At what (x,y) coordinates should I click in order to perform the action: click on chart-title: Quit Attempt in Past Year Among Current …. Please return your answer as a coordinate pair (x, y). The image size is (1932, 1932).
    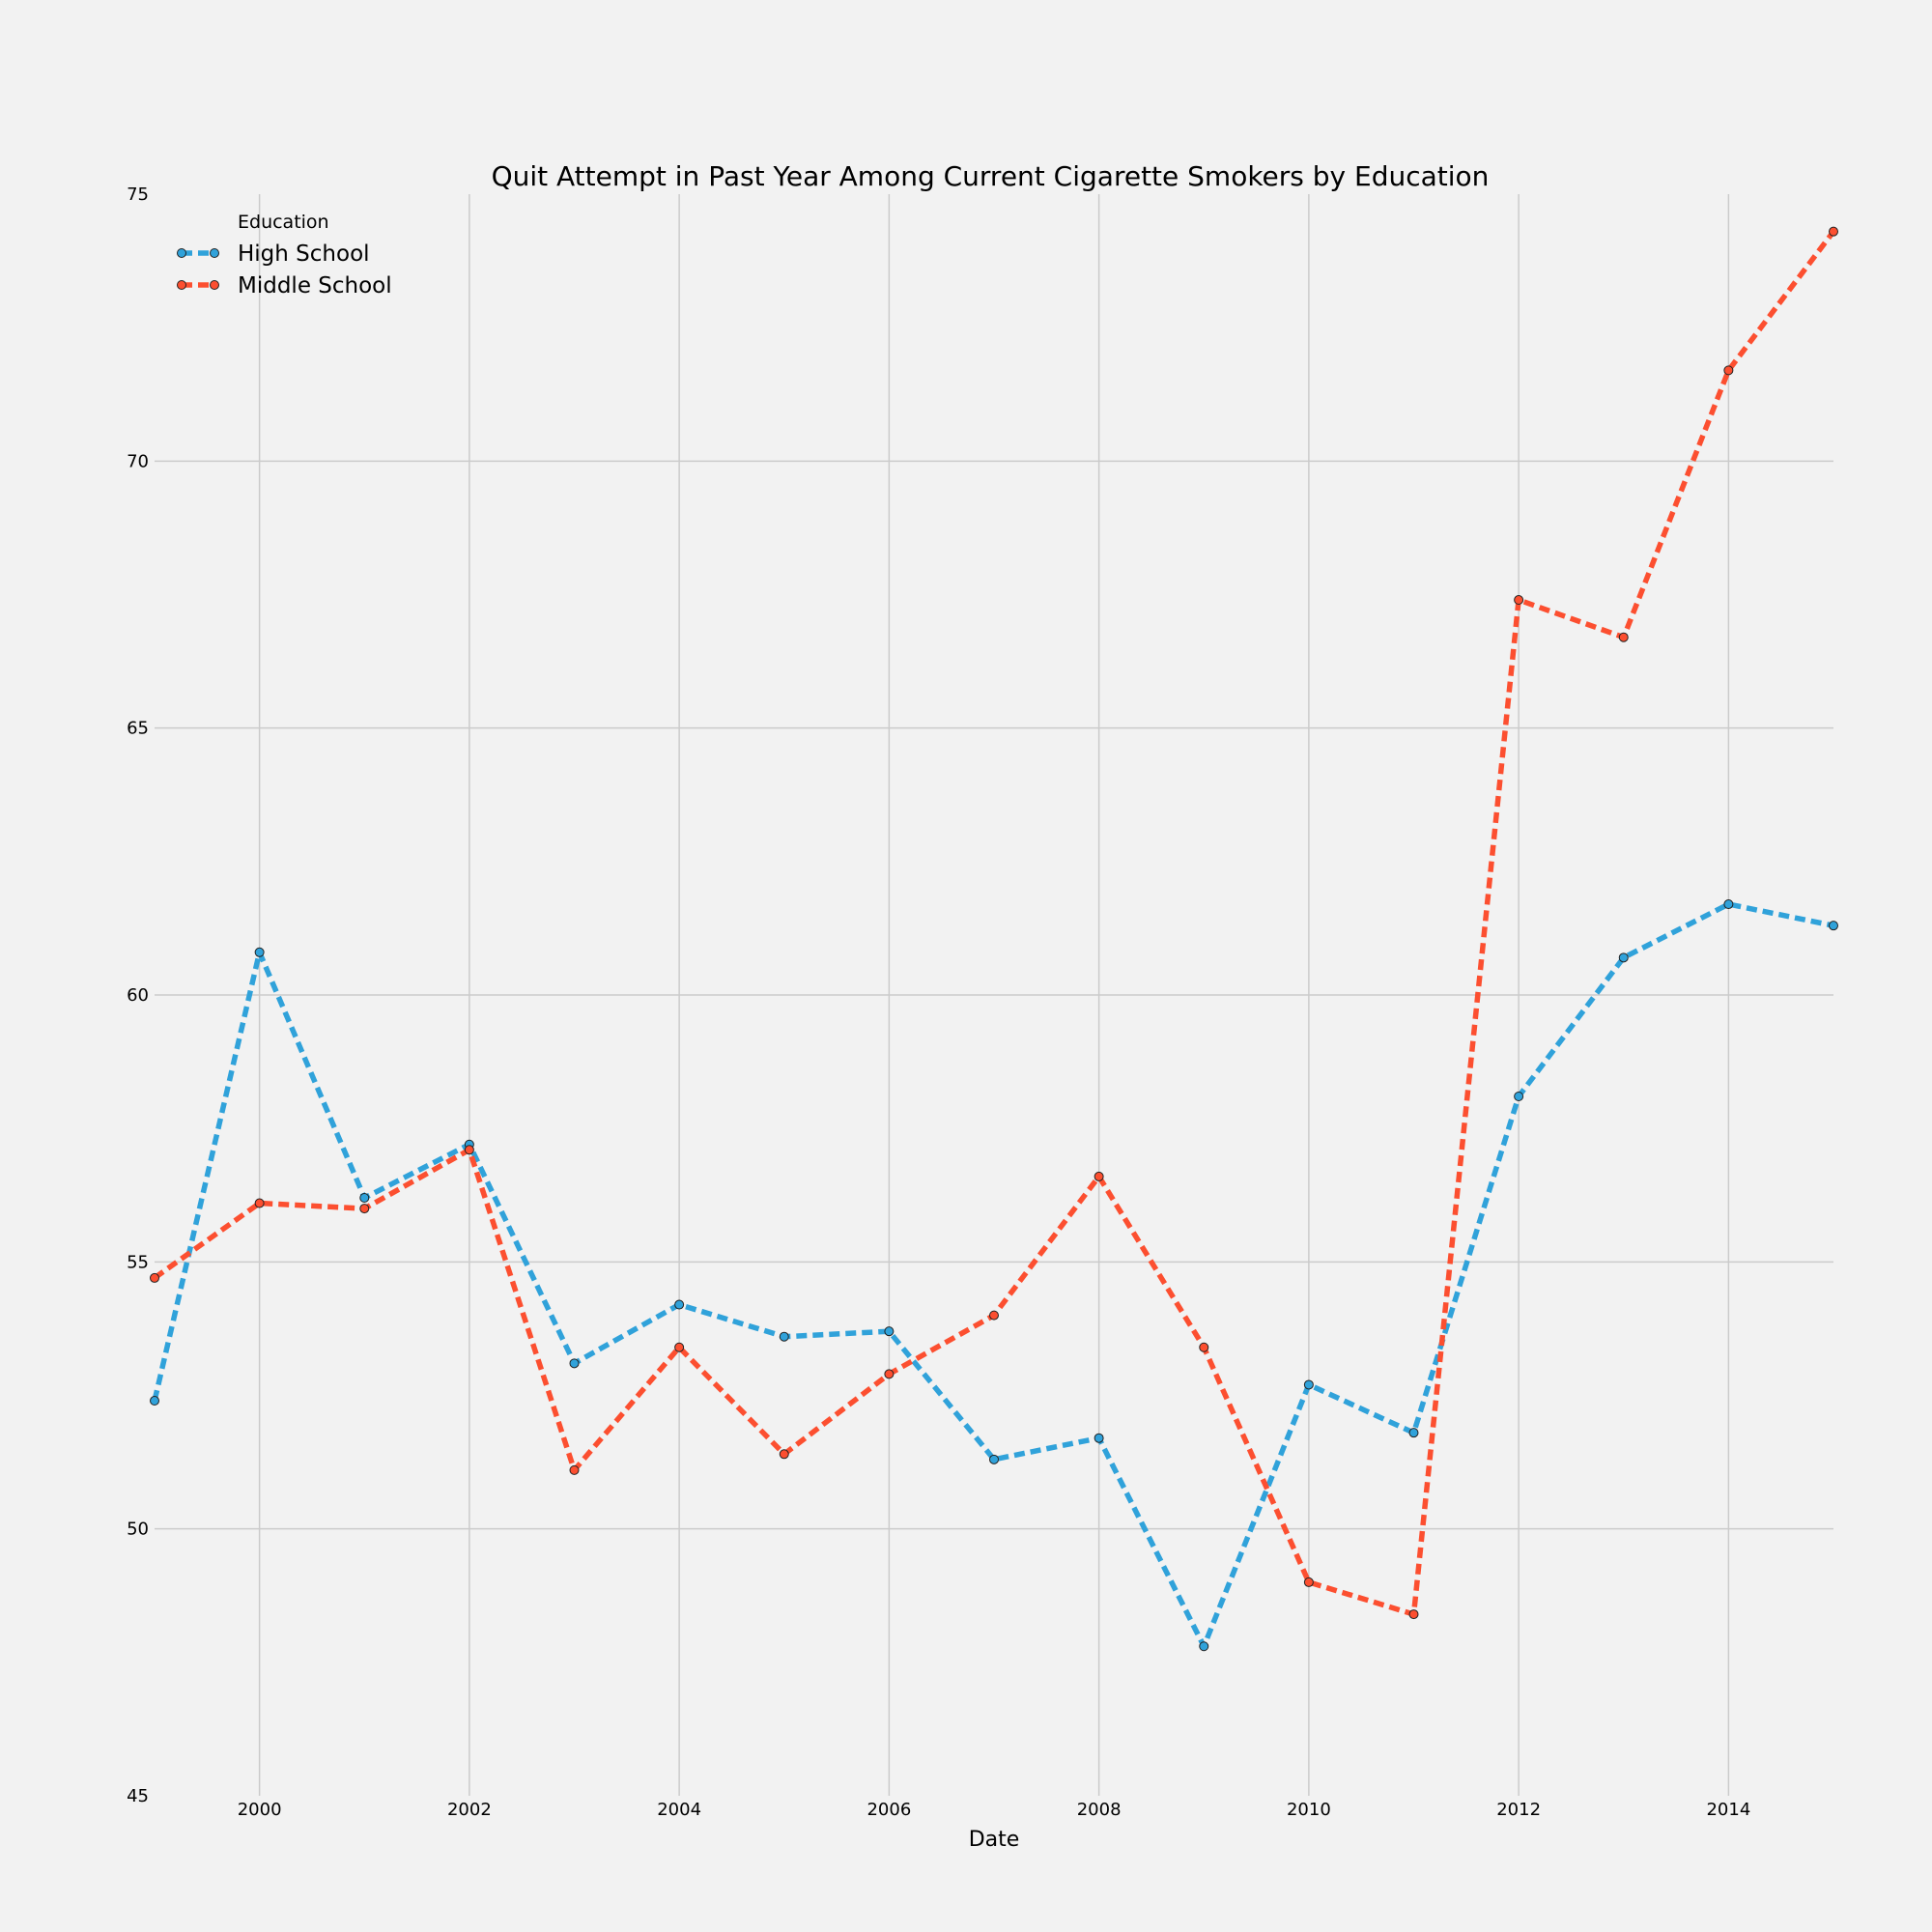
    Looking at the image, I should click on (991, 176).